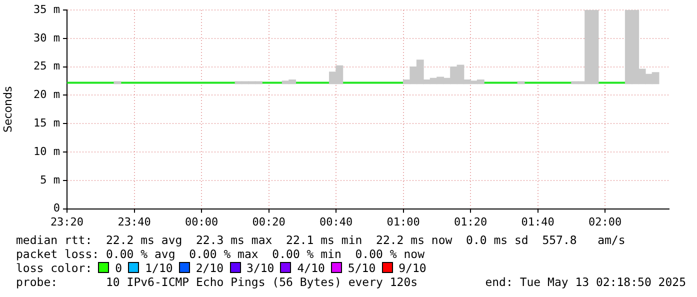  What do you see at coordinates (311, 268) in the screenshot?
I see `text: 4/10` at bounding box center [311, 268].